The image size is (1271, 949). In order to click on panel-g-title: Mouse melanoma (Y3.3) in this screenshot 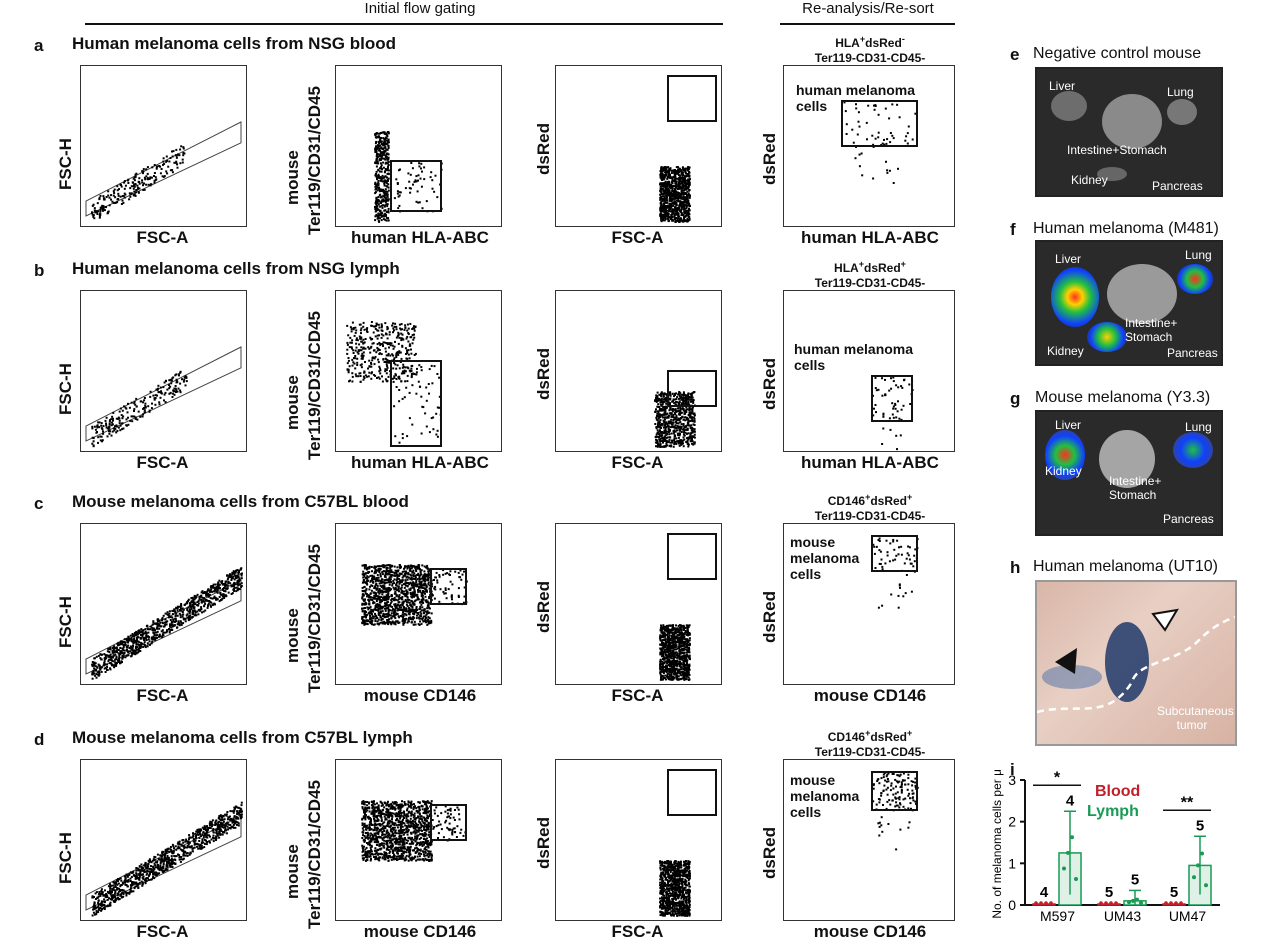, I will do `click(1123, 397)`.